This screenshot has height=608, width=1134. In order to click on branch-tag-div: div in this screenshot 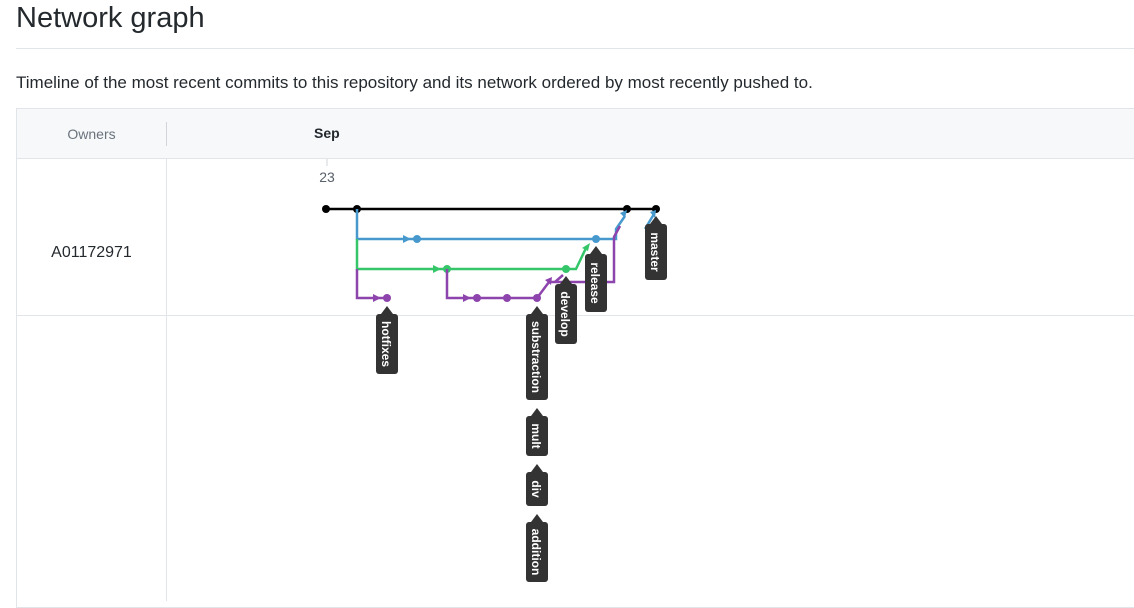, I will do `click(537, 485)`.